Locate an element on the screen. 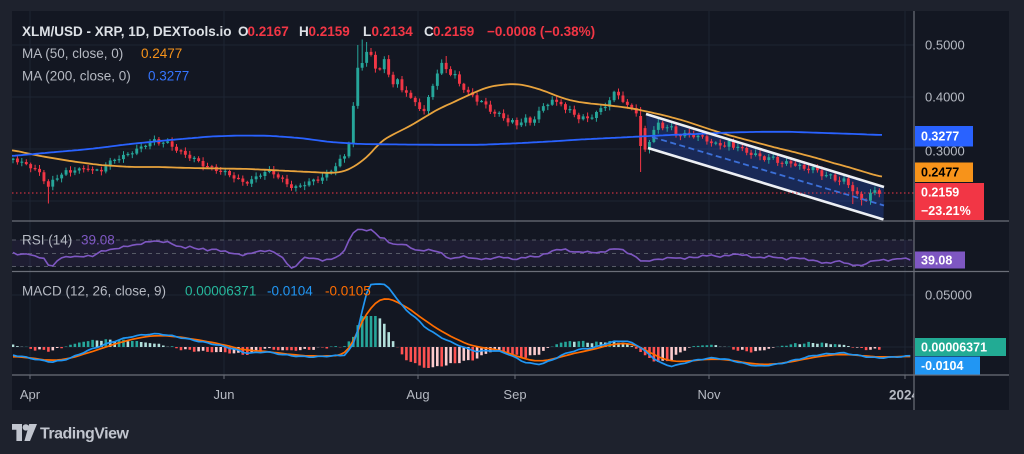 Image resolution: width=1024 pixels, height=454 pixels. svg-text: 0.3277 is located at coordinates (940, 137).